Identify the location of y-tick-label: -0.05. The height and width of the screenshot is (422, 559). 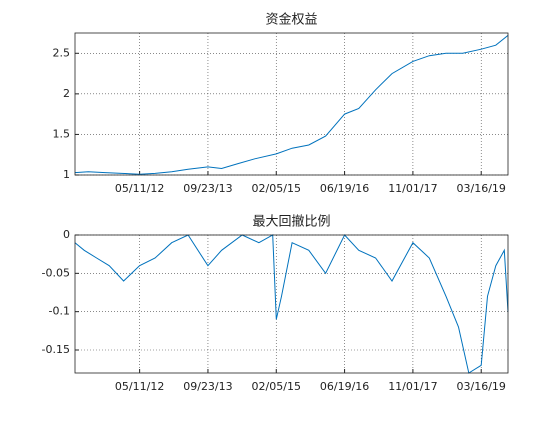
(56, 272).